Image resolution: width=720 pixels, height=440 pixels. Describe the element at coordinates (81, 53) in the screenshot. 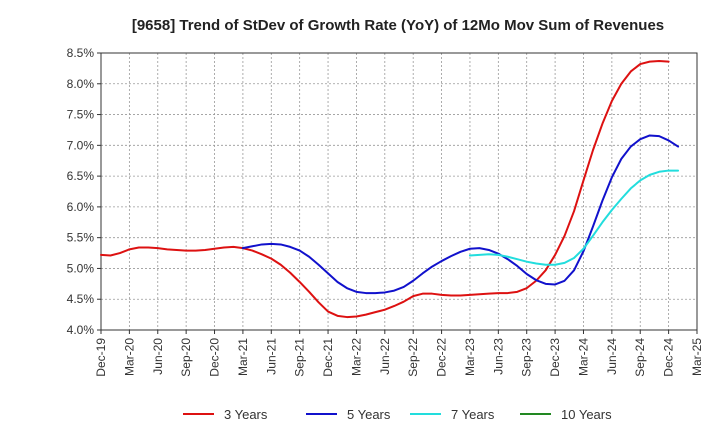

I see `y-tick-label: 8.5%` at that location.